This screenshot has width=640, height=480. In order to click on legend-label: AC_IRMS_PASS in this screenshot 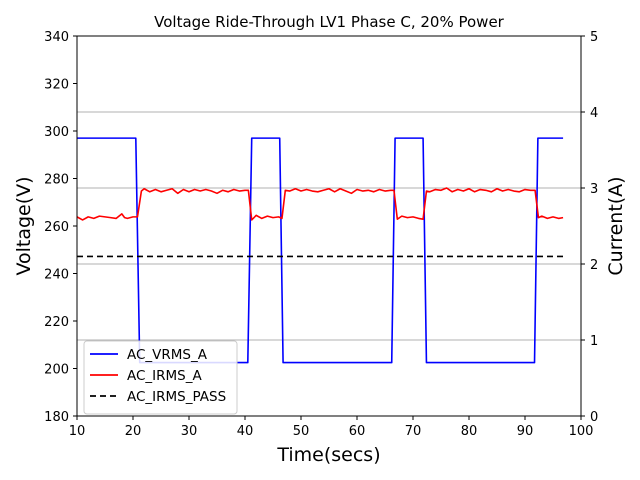, I will do `click(176, 397)`.